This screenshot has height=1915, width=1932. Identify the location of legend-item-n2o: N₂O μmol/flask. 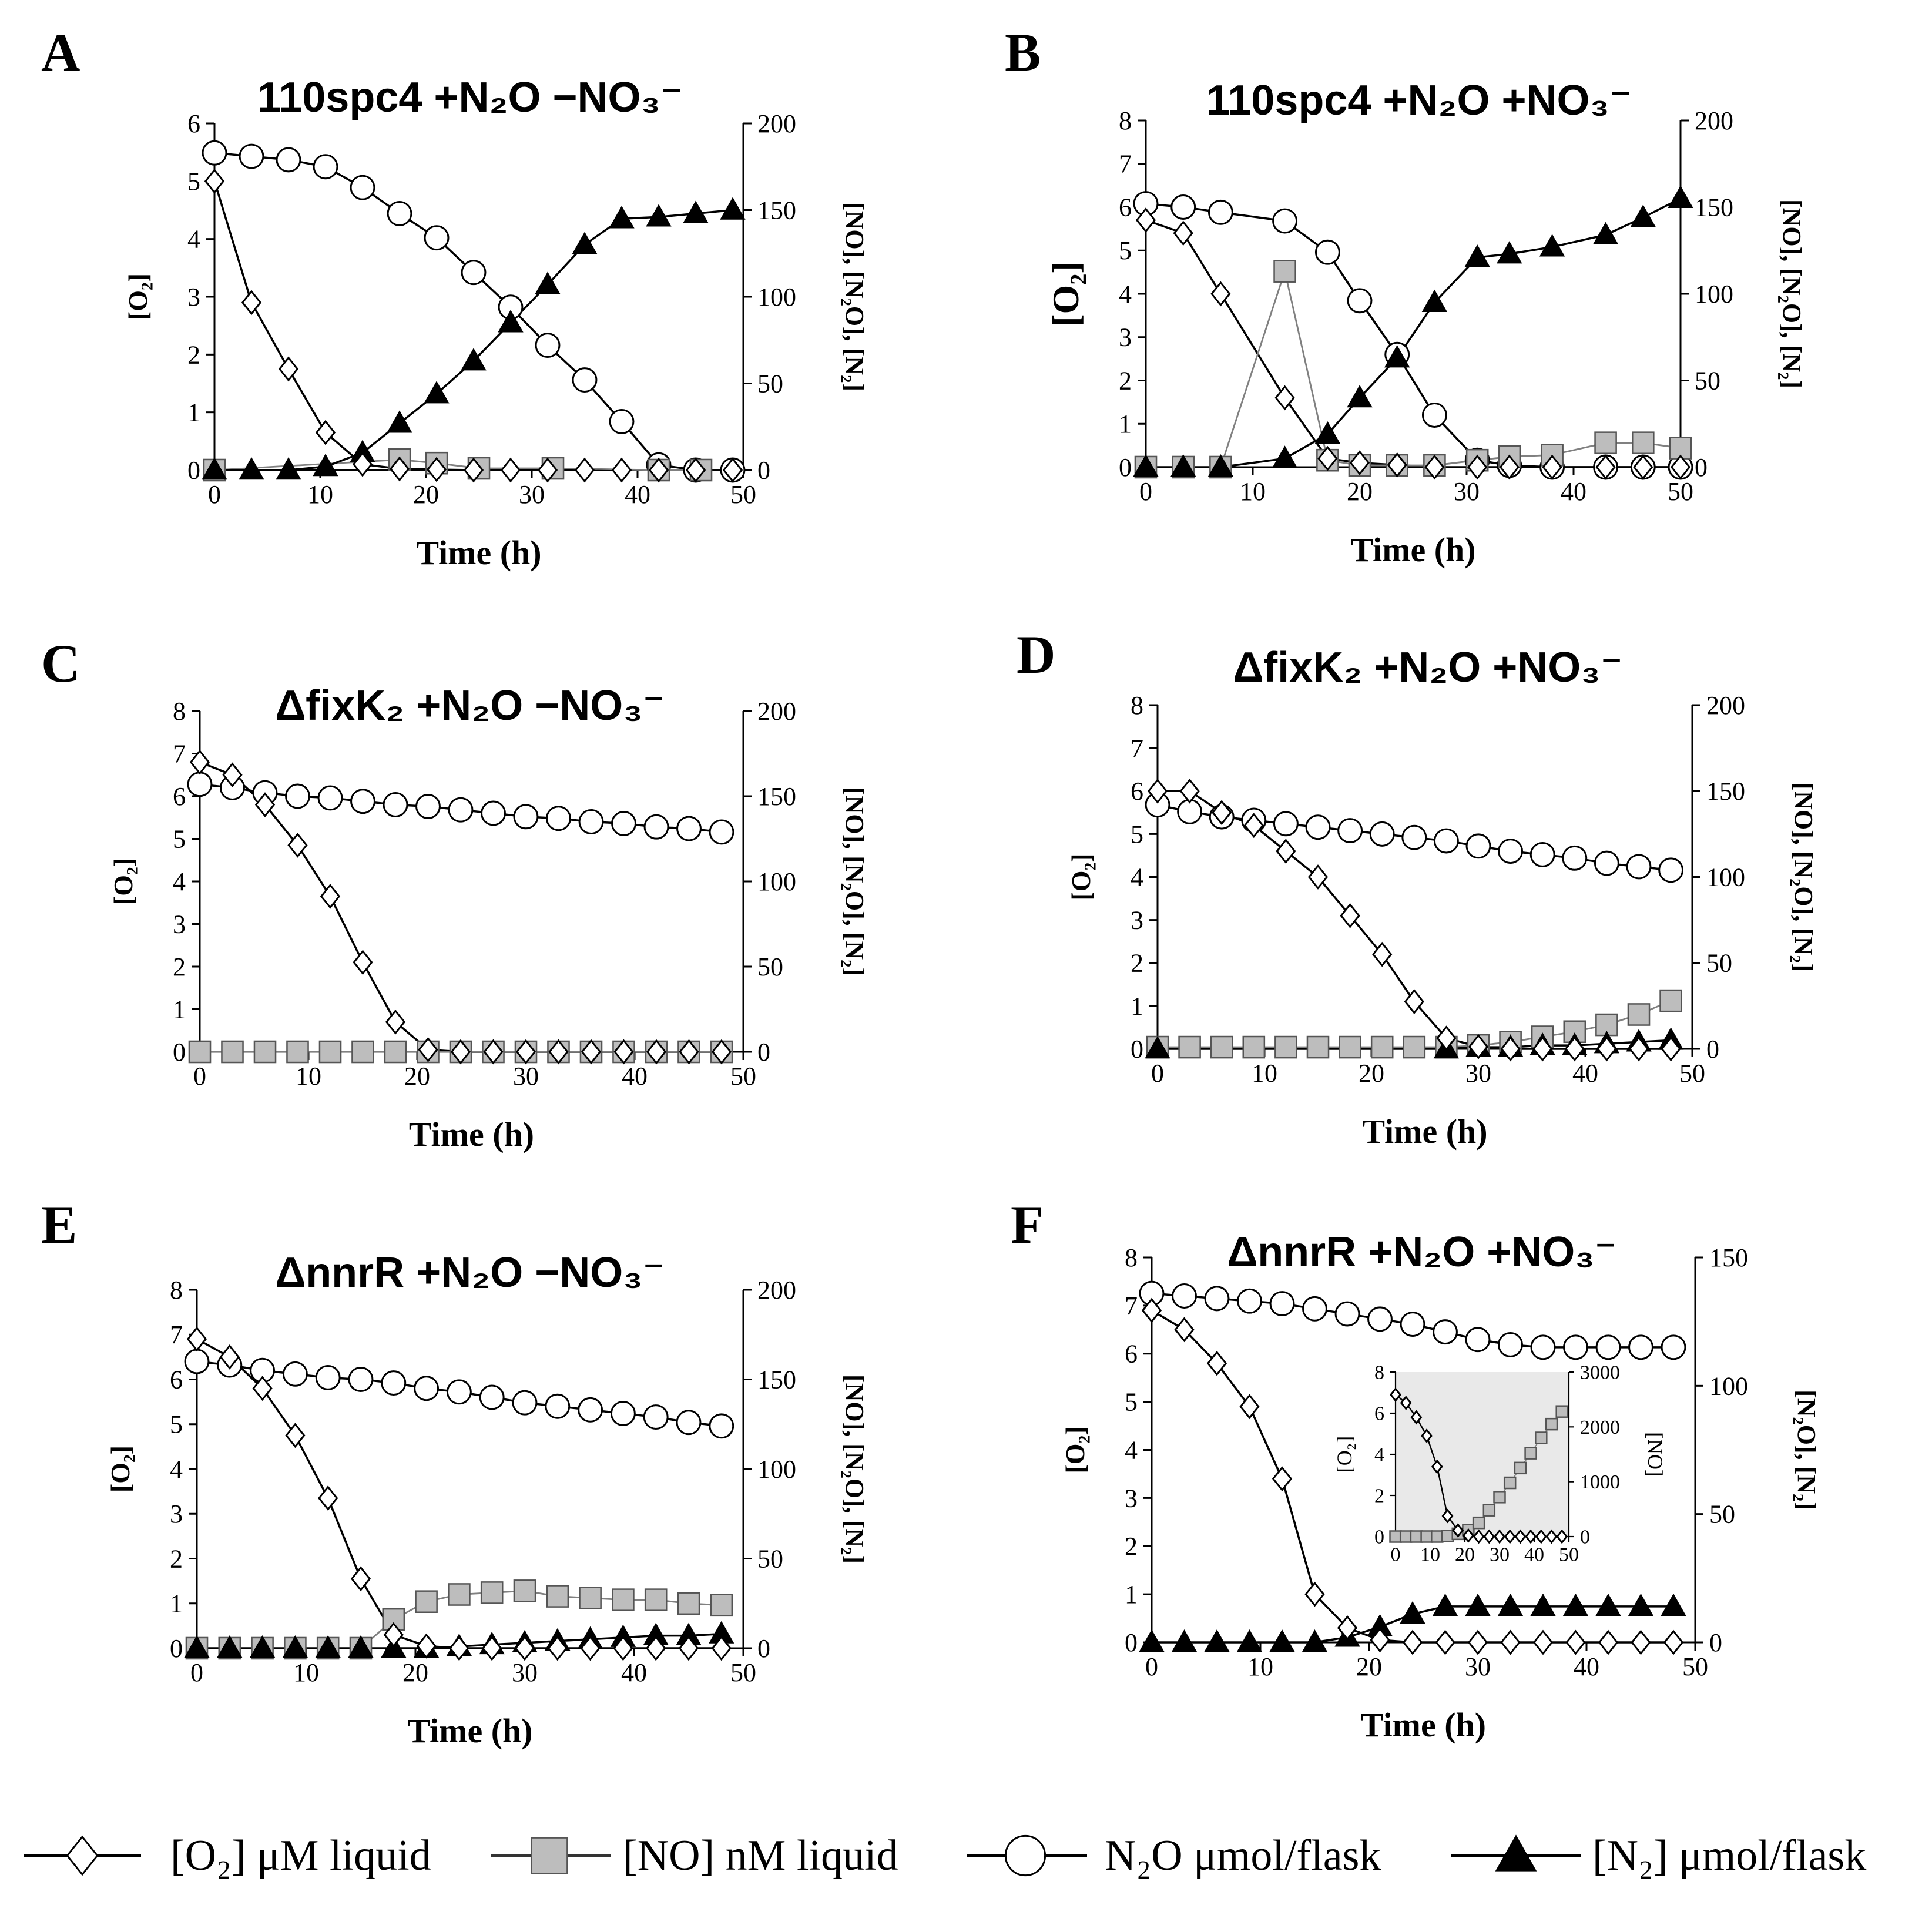
(1174, 1856).